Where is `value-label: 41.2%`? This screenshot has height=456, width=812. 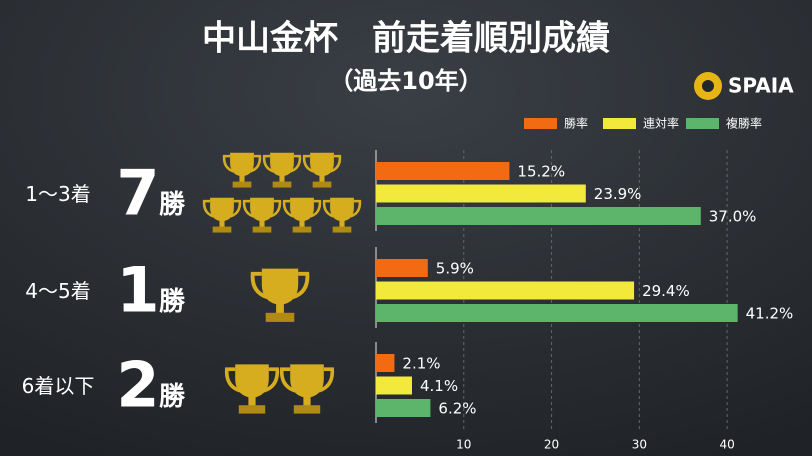
value-label: 41.2% is located at coordinates (770, 314).